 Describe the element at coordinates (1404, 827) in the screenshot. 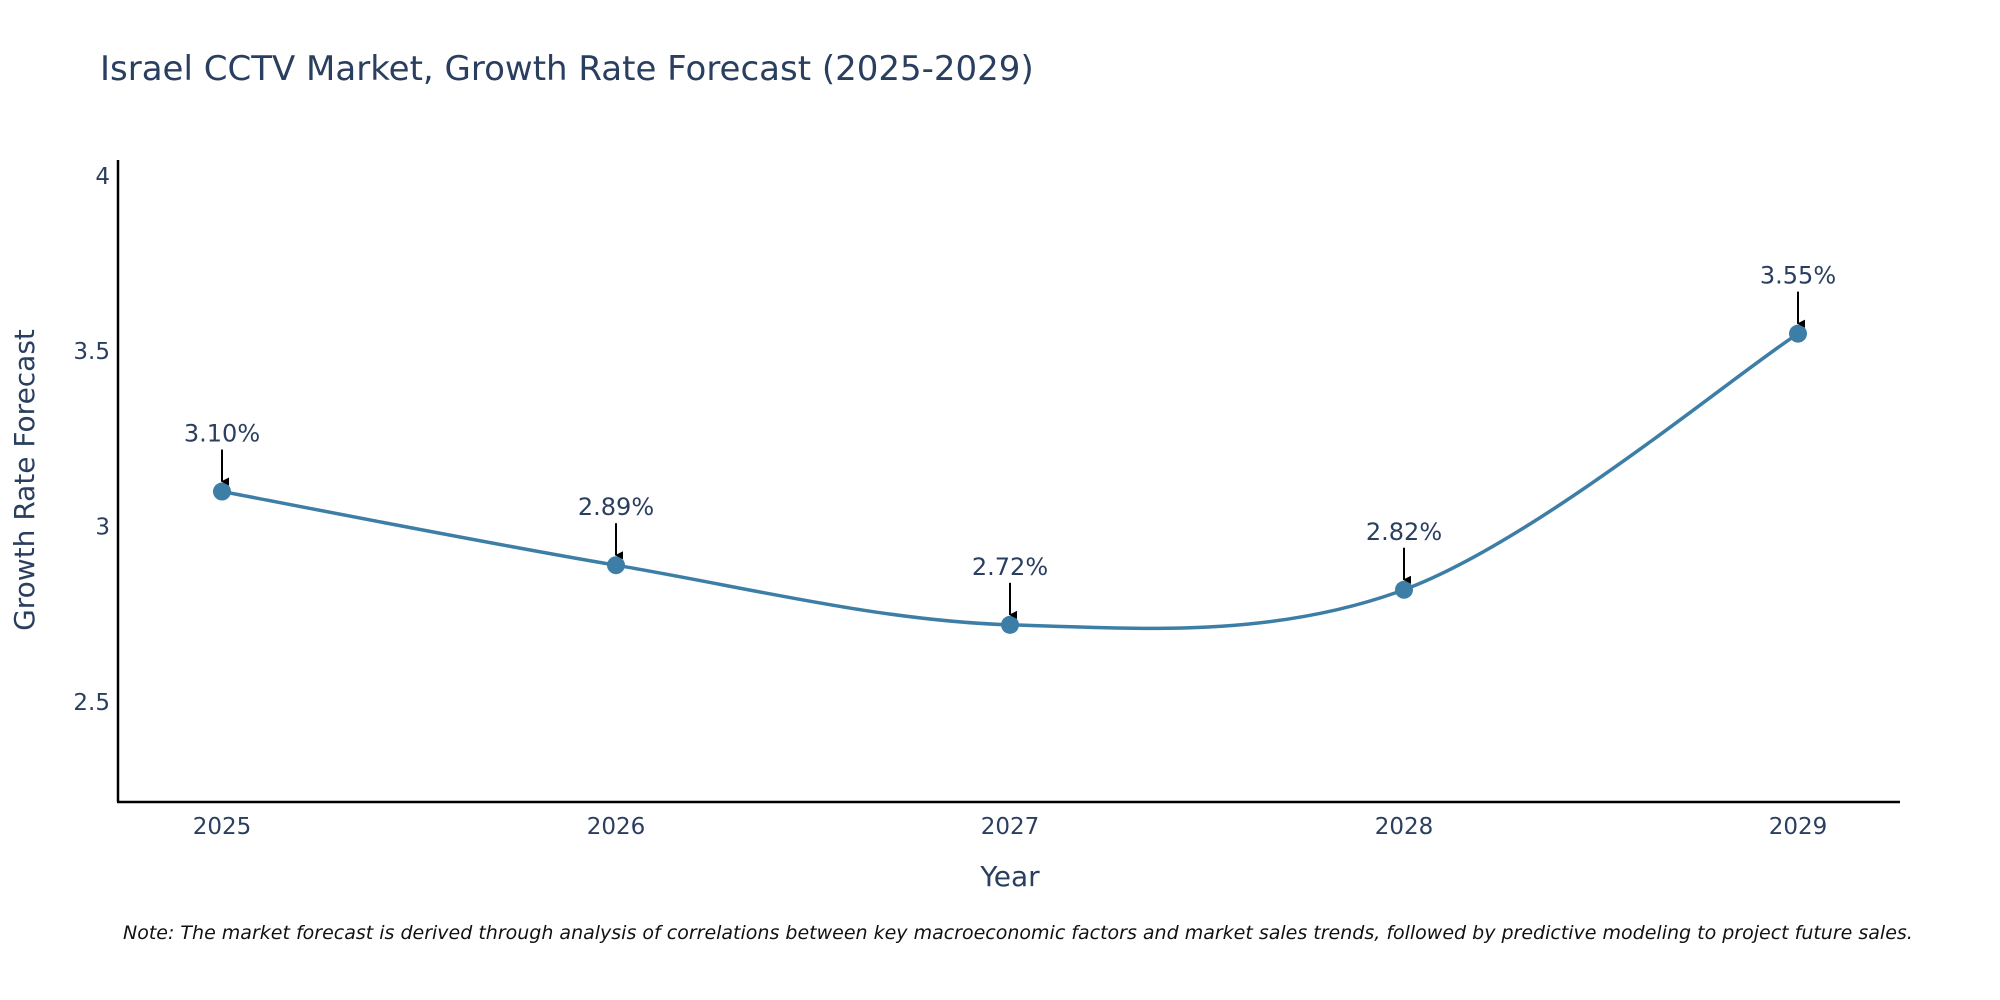

I see `x-tick-label: 2028` at that location.